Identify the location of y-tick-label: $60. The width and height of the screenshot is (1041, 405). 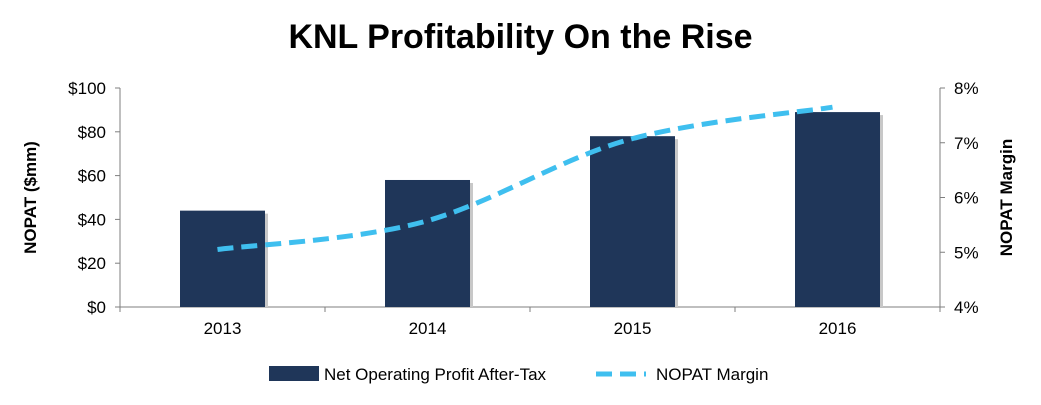
(92, 176).